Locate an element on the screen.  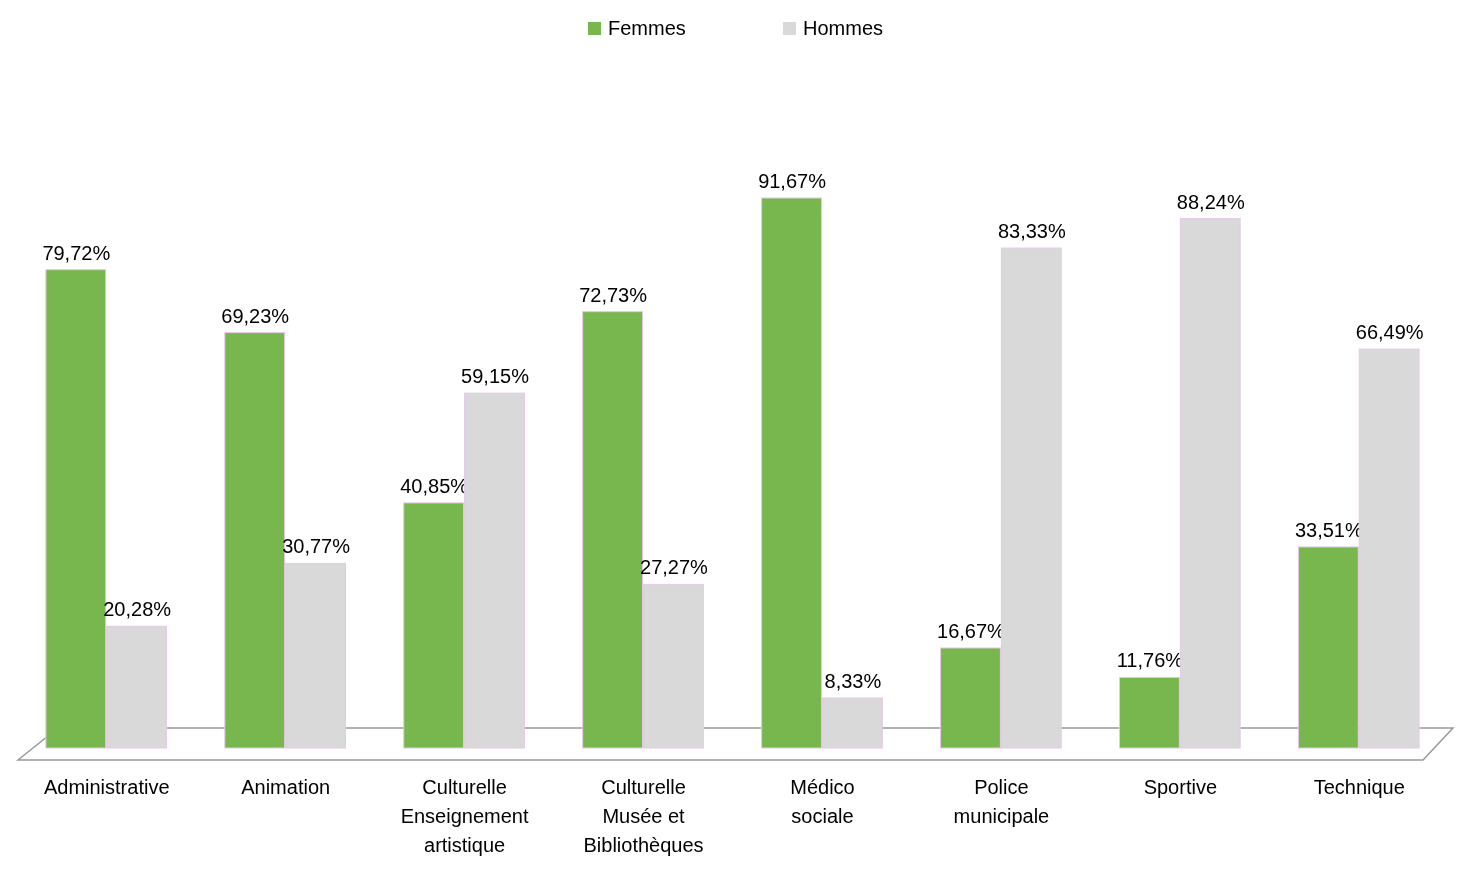
x-tick-label: Culturelle Enseignement artistique is located at coordinates (464, 816).